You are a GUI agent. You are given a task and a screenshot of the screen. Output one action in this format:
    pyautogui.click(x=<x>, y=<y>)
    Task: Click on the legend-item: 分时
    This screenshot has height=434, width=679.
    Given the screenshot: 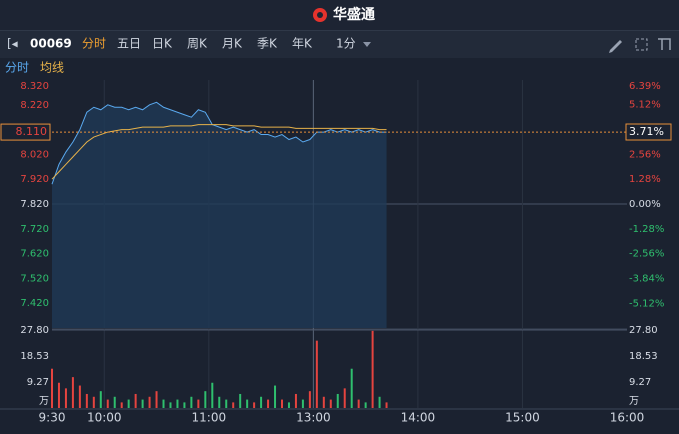 What is the action you would take?
    pyautogui.click(x=17, y=68)
    